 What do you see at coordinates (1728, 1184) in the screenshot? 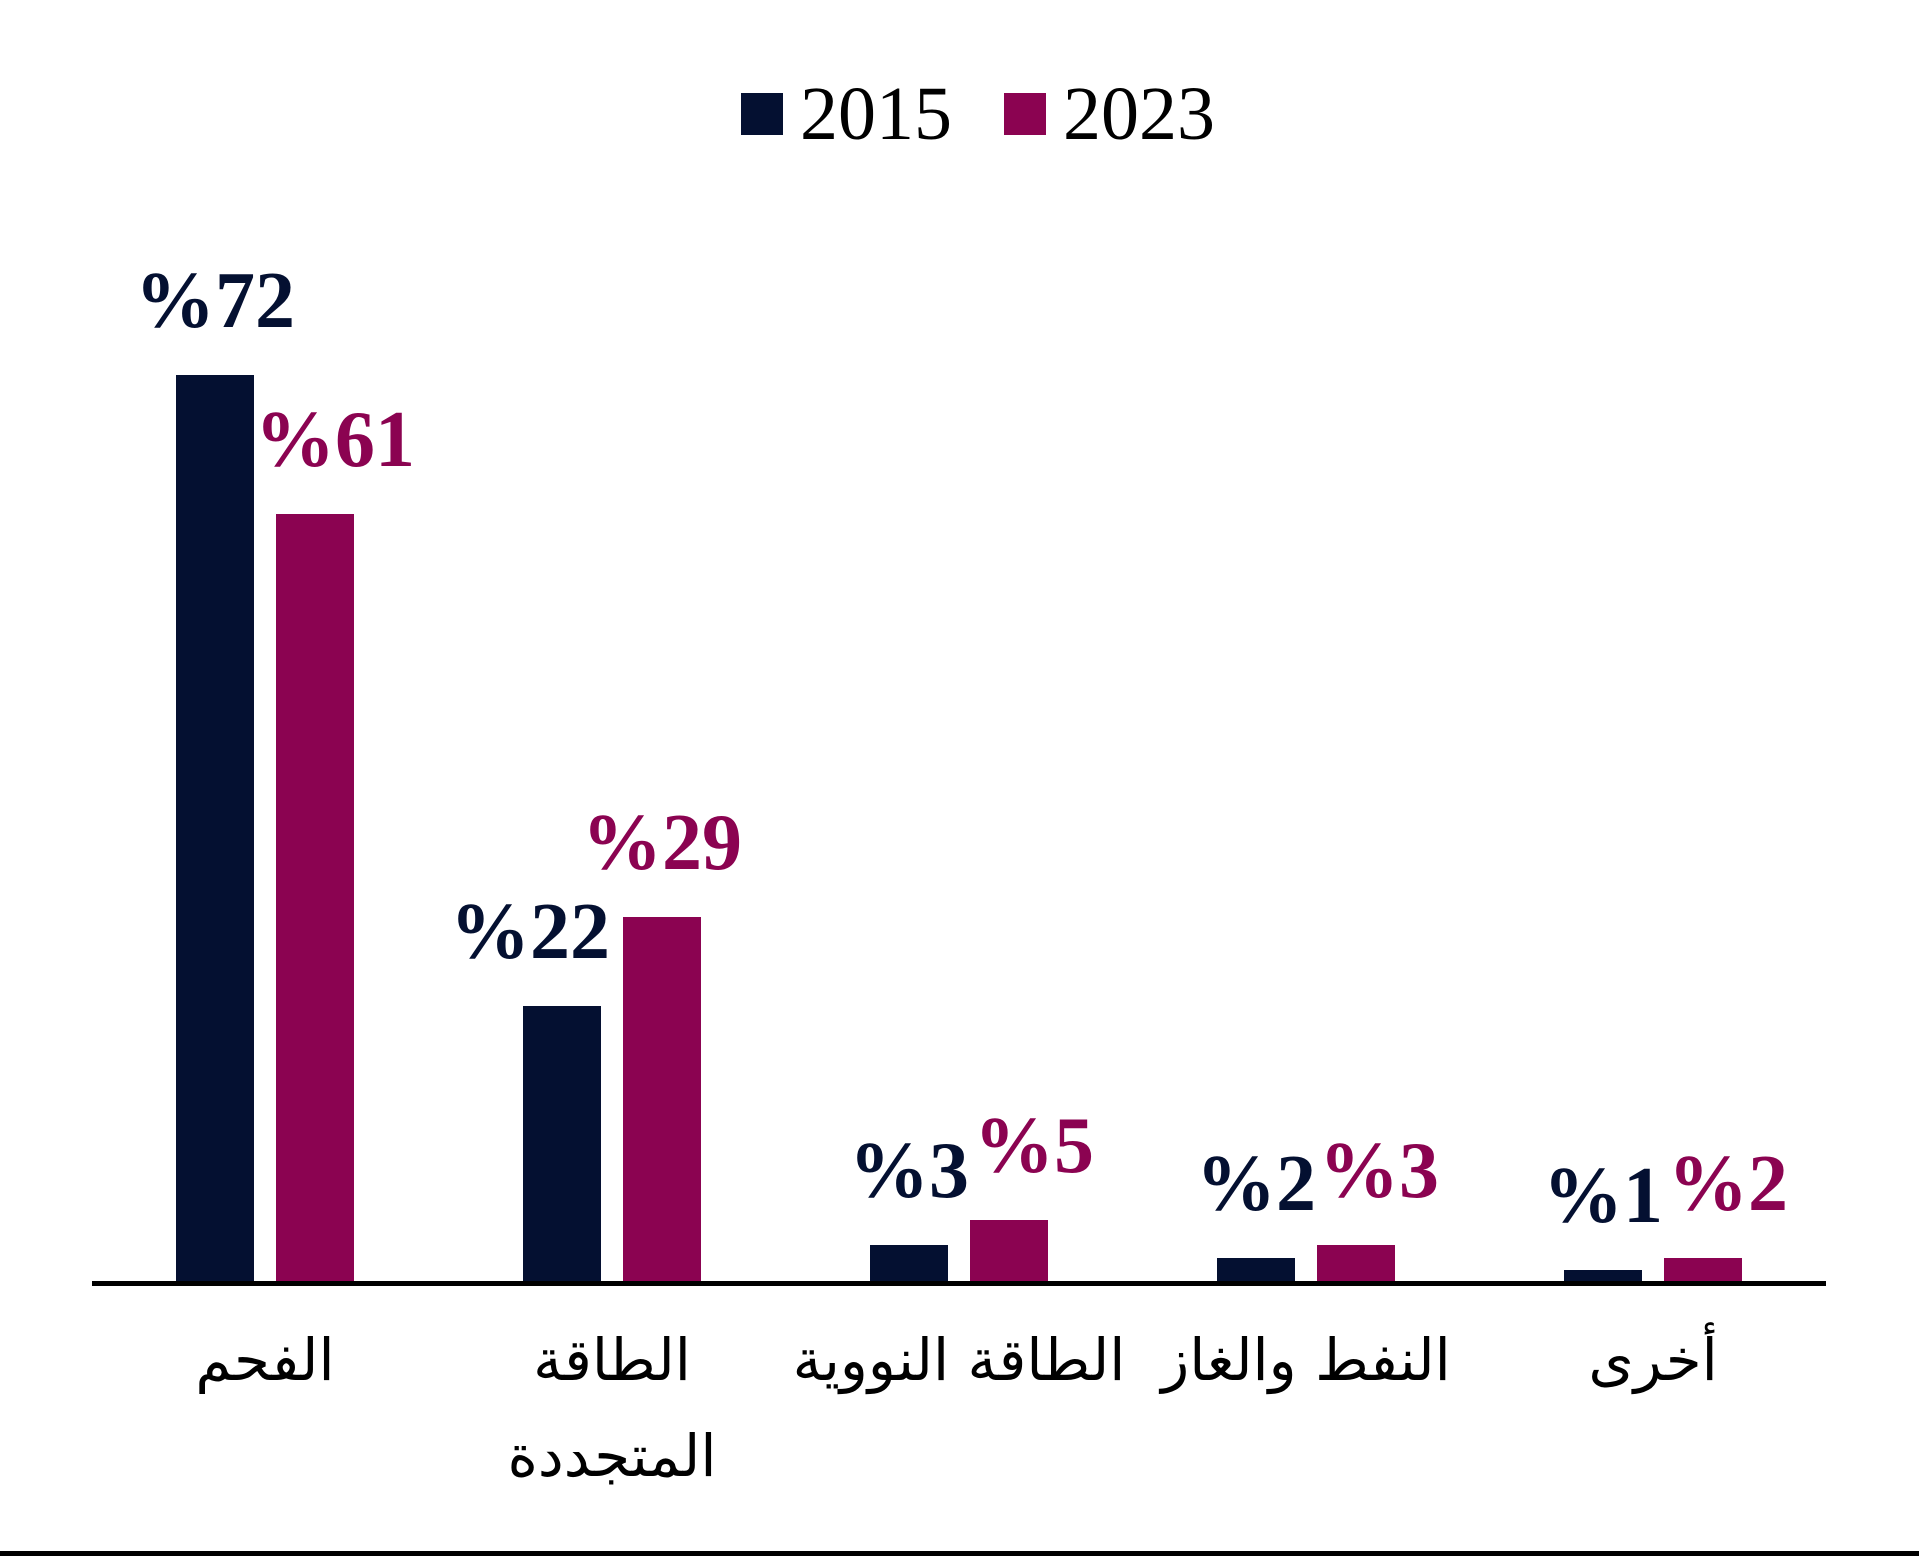
I see `data-label-2023-other: %2` at bounding box center [1728, 1184].